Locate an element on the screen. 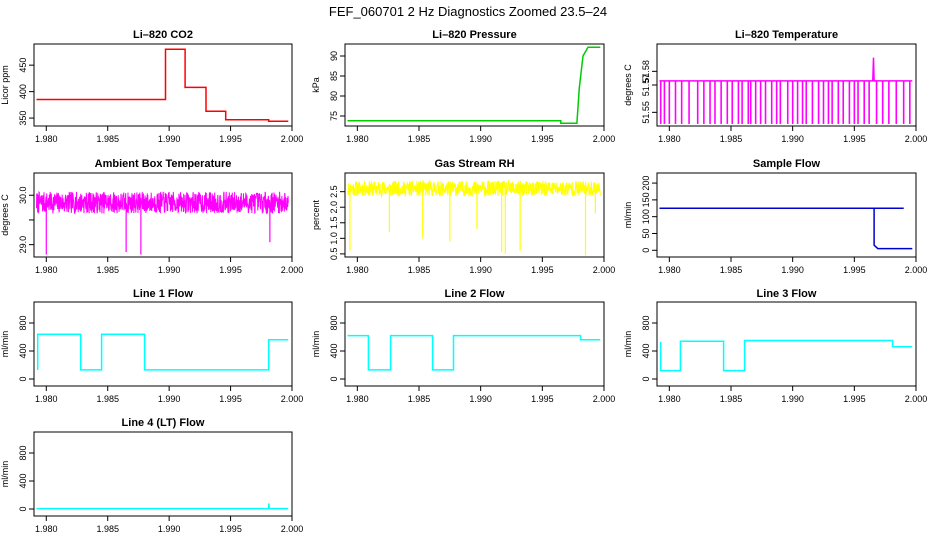 The height and width of the screenshot is (540, 936). y-tick-label: 29.0 is located at coordinates (23, 245).